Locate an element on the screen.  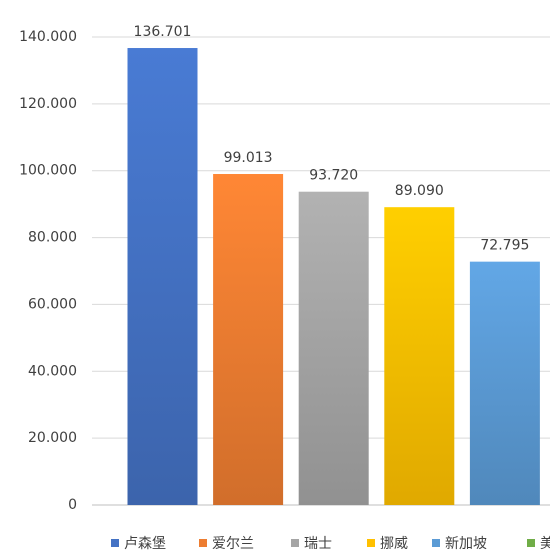
y-tick-label: 80.000 is located at coordinates (52, 238).